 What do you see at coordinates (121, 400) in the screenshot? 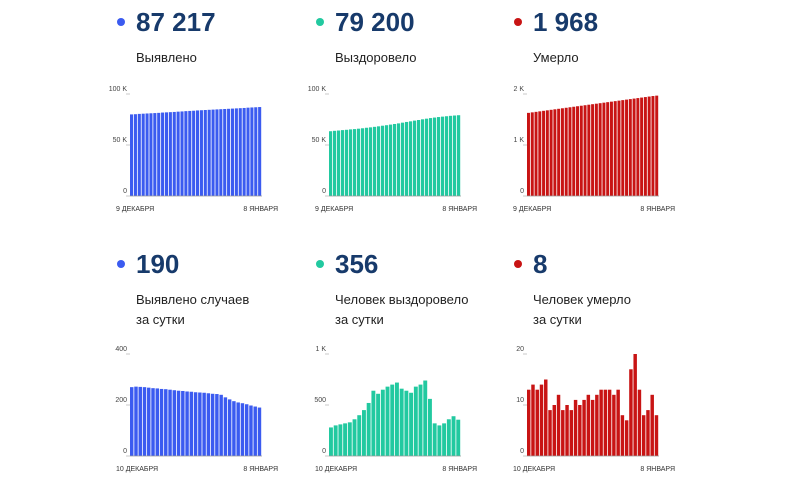
I see `y-tick-label: 200` at bounding box center [121, 400].